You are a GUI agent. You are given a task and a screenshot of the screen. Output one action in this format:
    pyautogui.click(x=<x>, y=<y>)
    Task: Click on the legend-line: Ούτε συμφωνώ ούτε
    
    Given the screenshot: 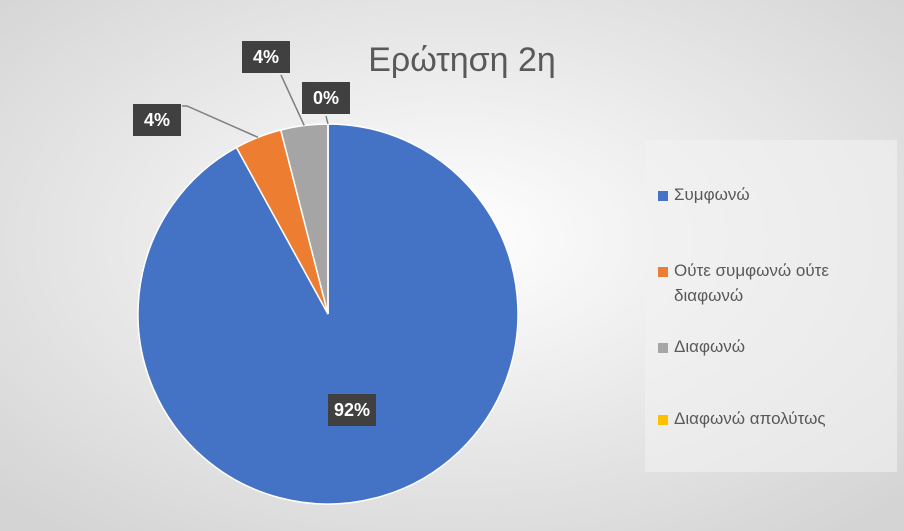 What is the action you would take?
    pyautogui.click(x=751, y=270)
    